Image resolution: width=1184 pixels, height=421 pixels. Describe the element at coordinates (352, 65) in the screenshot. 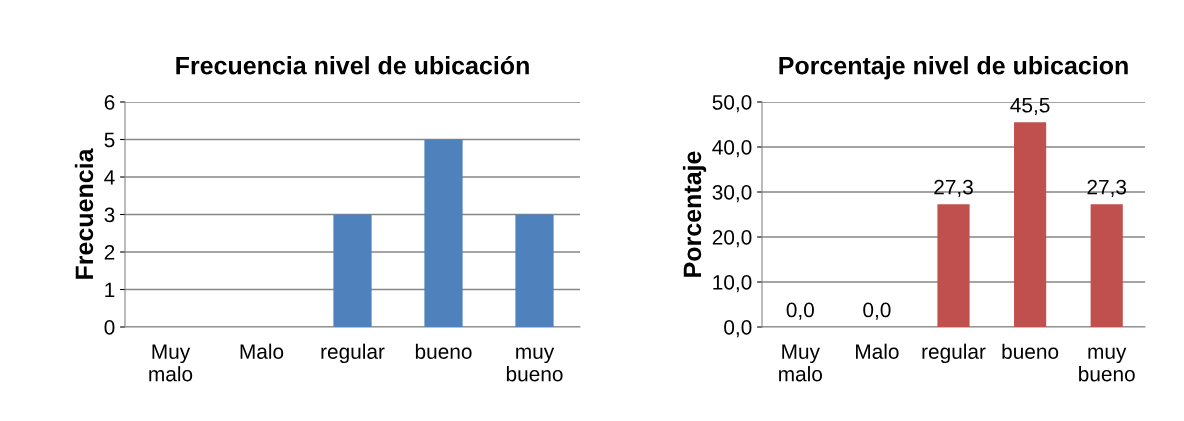

I see `chart-title: Frecuencia nivel de ubicación` at that location.